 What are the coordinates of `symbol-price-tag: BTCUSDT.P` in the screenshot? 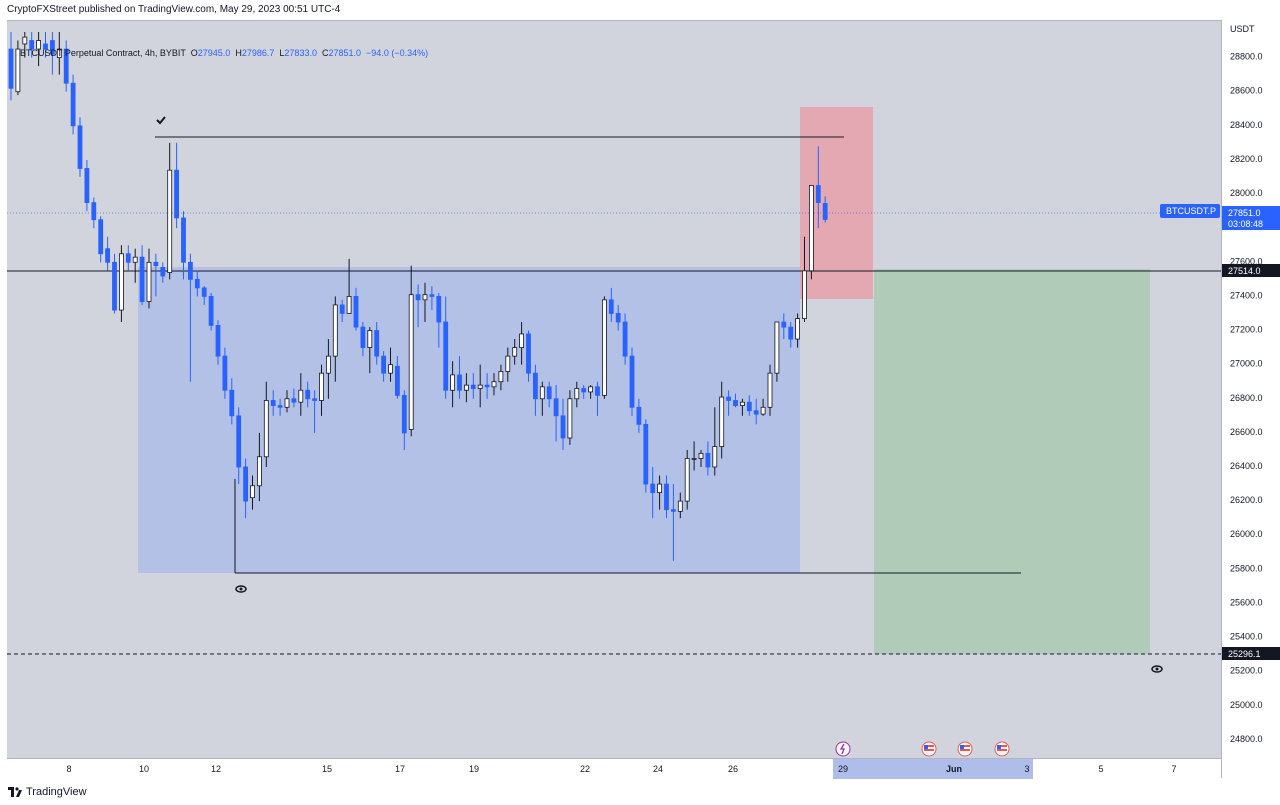 It's located at (1190, 211).